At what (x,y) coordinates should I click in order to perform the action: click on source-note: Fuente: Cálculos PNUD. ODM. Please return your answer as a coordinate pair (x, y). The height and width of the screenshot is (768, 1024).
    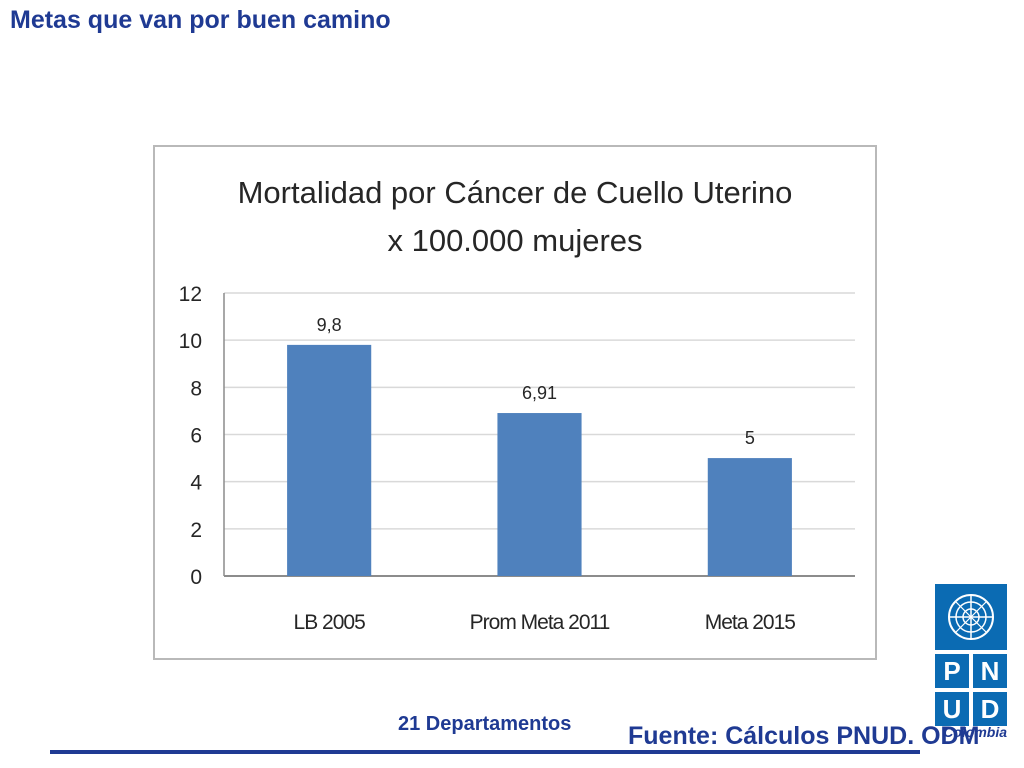
    Looking at the image, I should click on (804, 736).